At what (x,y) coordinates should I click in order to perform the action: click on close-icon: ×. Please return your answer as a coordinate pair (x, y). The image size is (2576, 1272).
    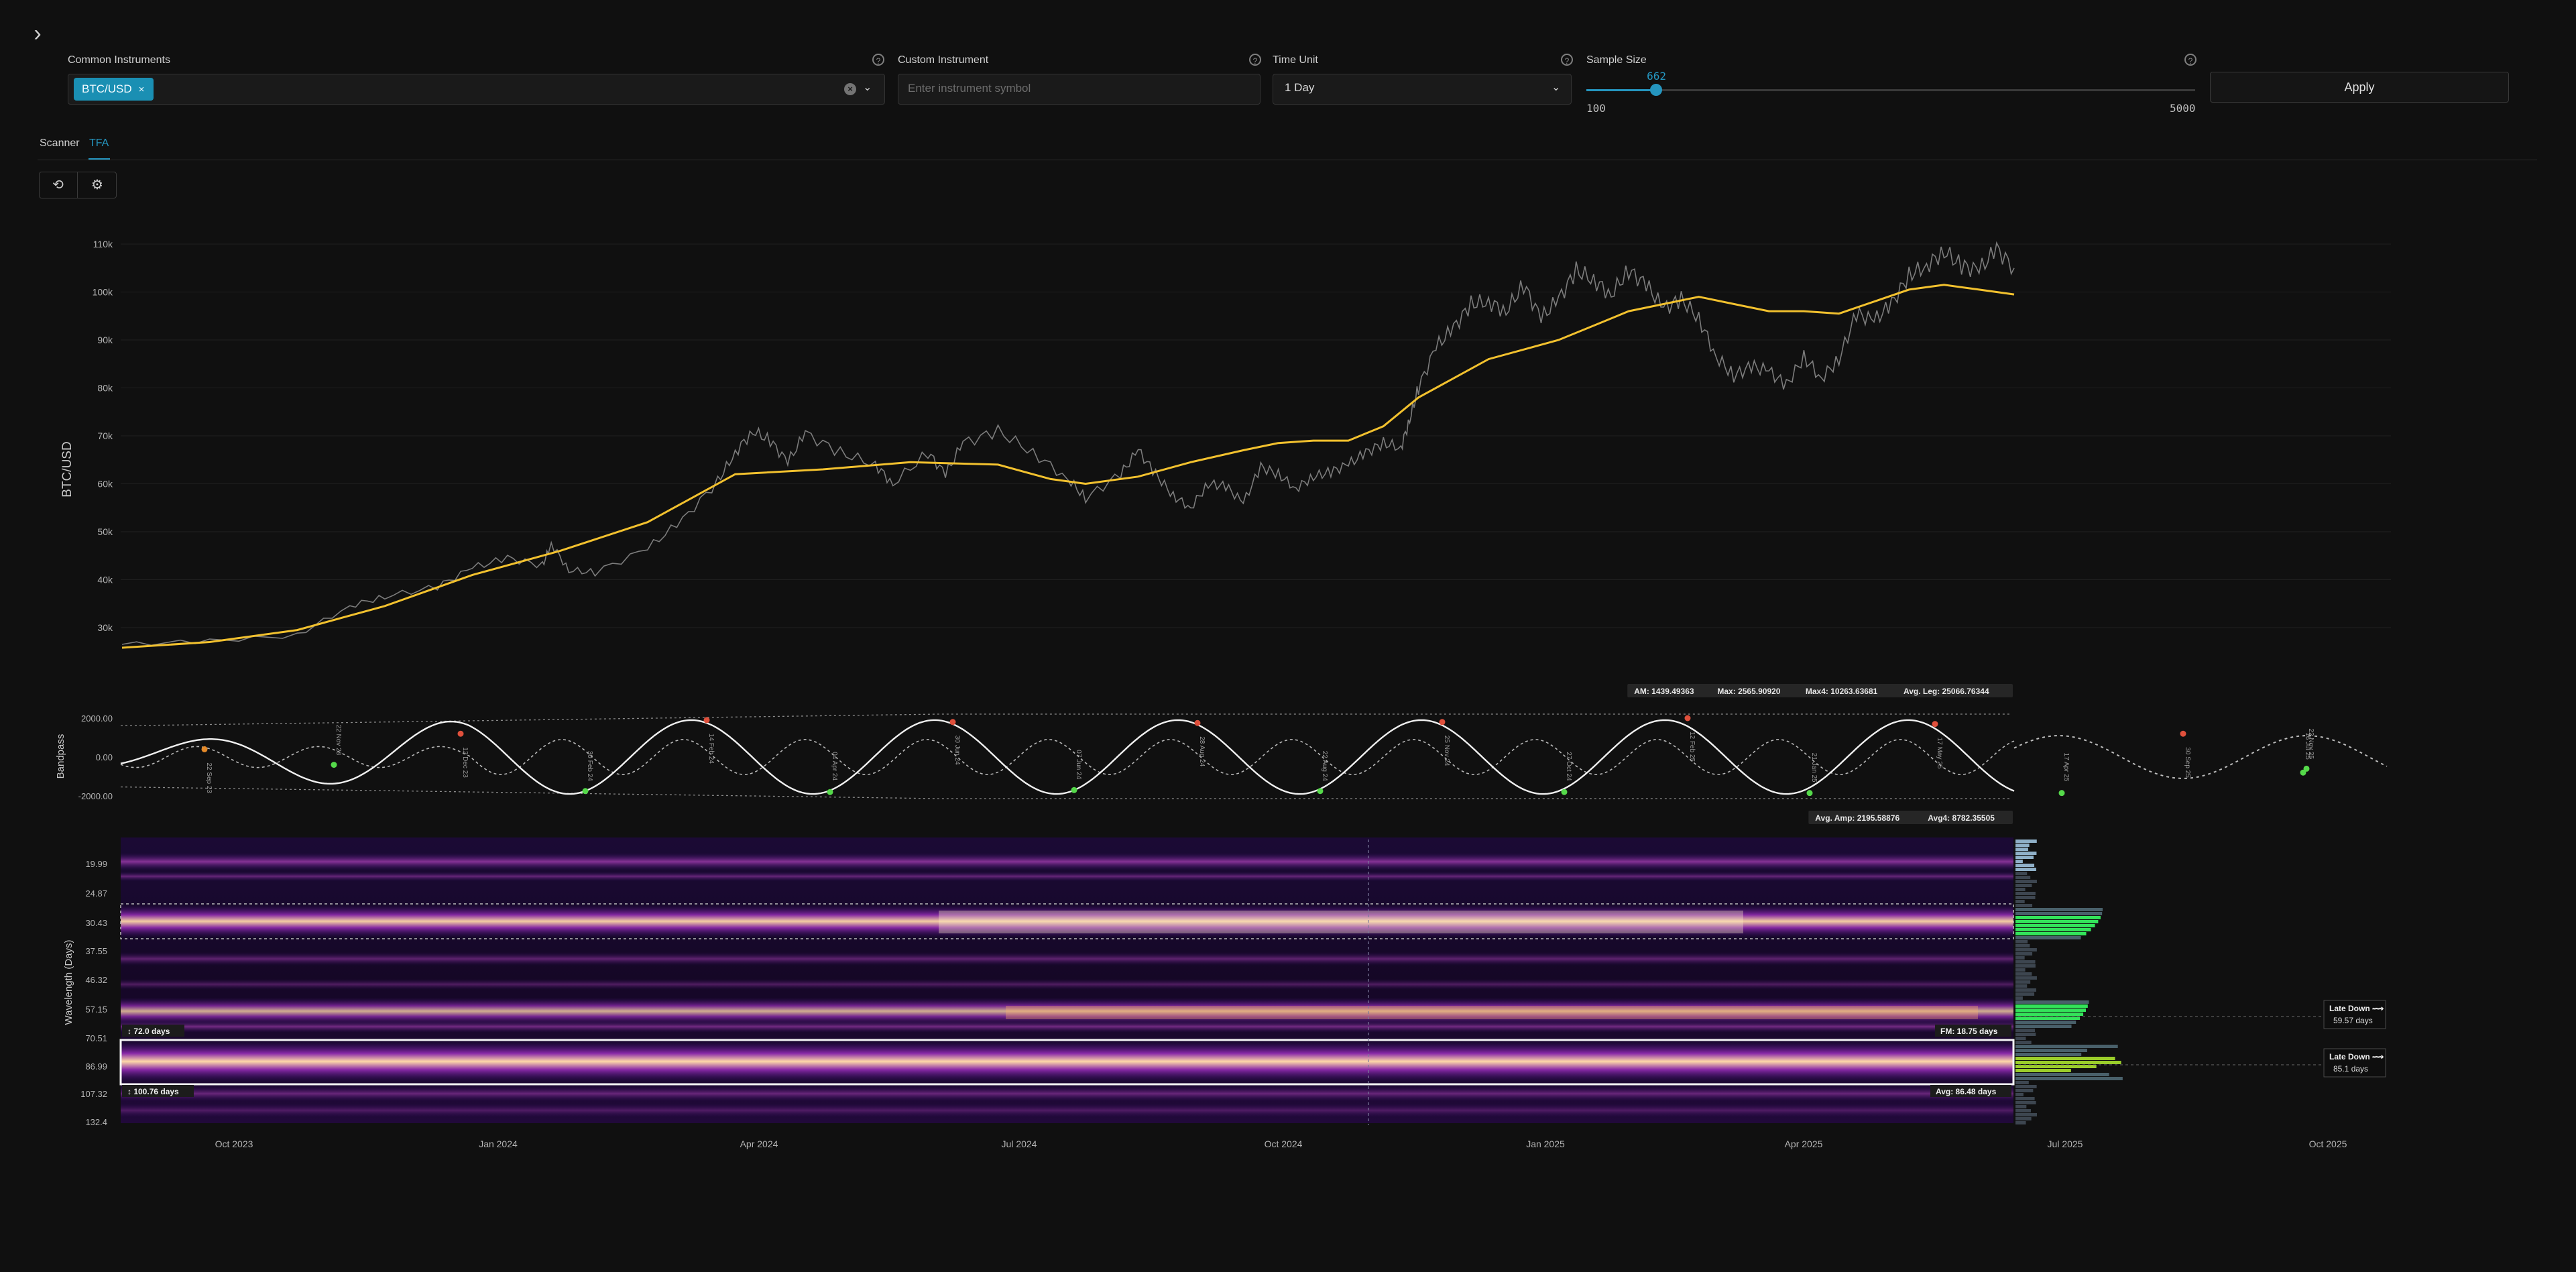
    Looking at the image, I should click on (141, 89).